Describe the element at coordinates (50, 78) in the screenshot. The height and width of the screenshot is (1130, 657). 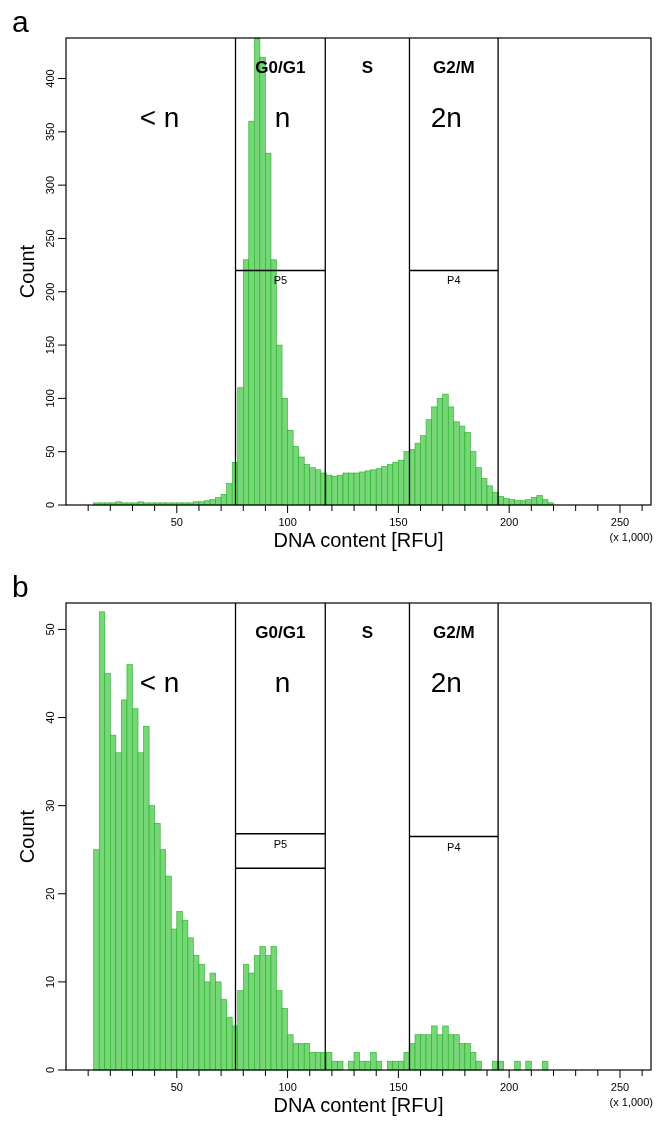
I see `y-tick-label: 400` at that location.